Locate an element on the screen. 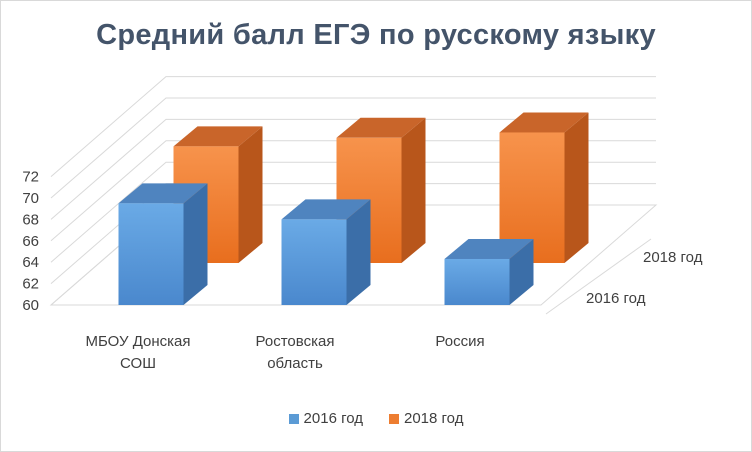 This screenshot has height=452, width=752. chart-title: Средний балл ЕГЭ по русскому языку is located at coordinates (376, 35).